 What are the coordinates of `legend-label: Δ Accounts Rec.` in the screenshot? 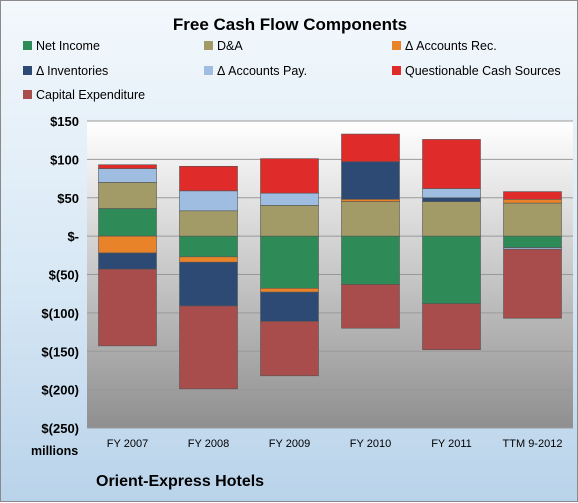 It's located at (451, 46).